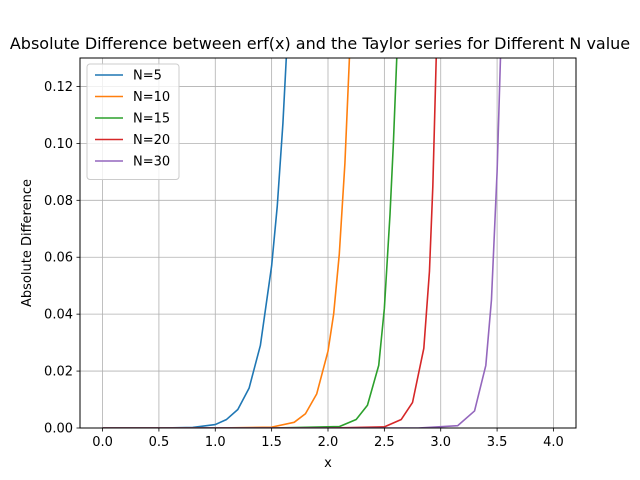  Describe the element at coordinates (271, 442) in the screenshot. I see `x-tick-label: 1.5` at that location.